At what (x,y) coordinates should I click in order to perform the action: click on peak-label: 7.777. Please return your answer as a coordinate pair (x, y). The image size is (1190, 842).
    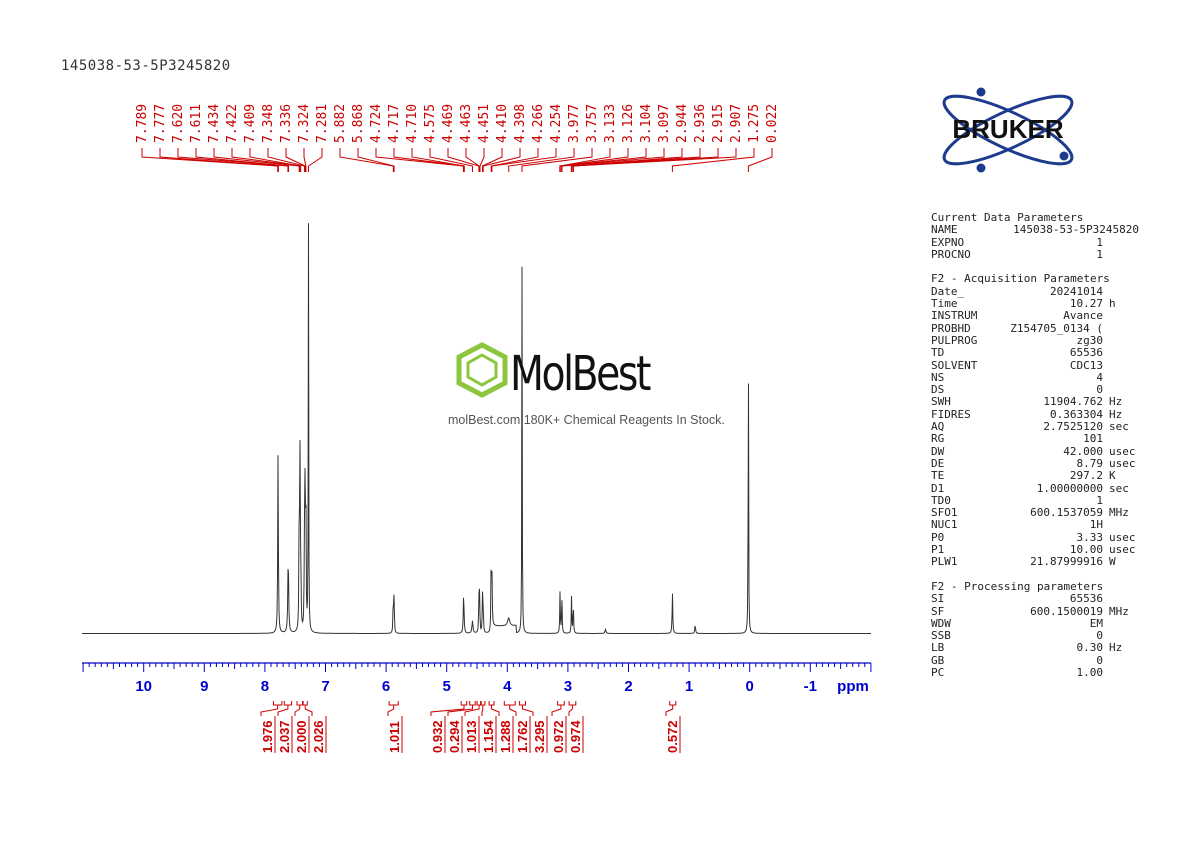
    Looking at the image, I should click on (160, 123).